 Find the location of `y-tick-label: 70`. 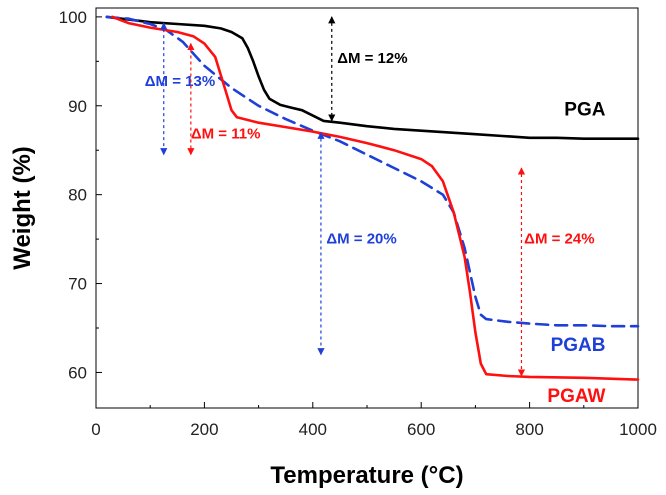

y-tick-label: 70 is located at coordinates (77, 284).